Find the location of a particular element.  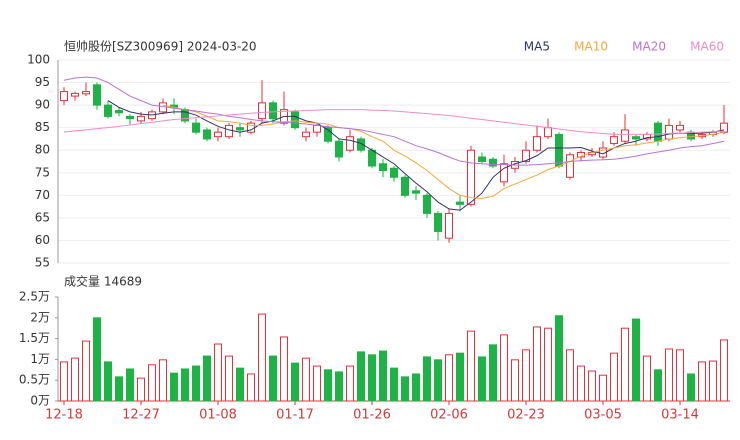

x-tick-label: 03-14 is located at coordinates (680, 415).